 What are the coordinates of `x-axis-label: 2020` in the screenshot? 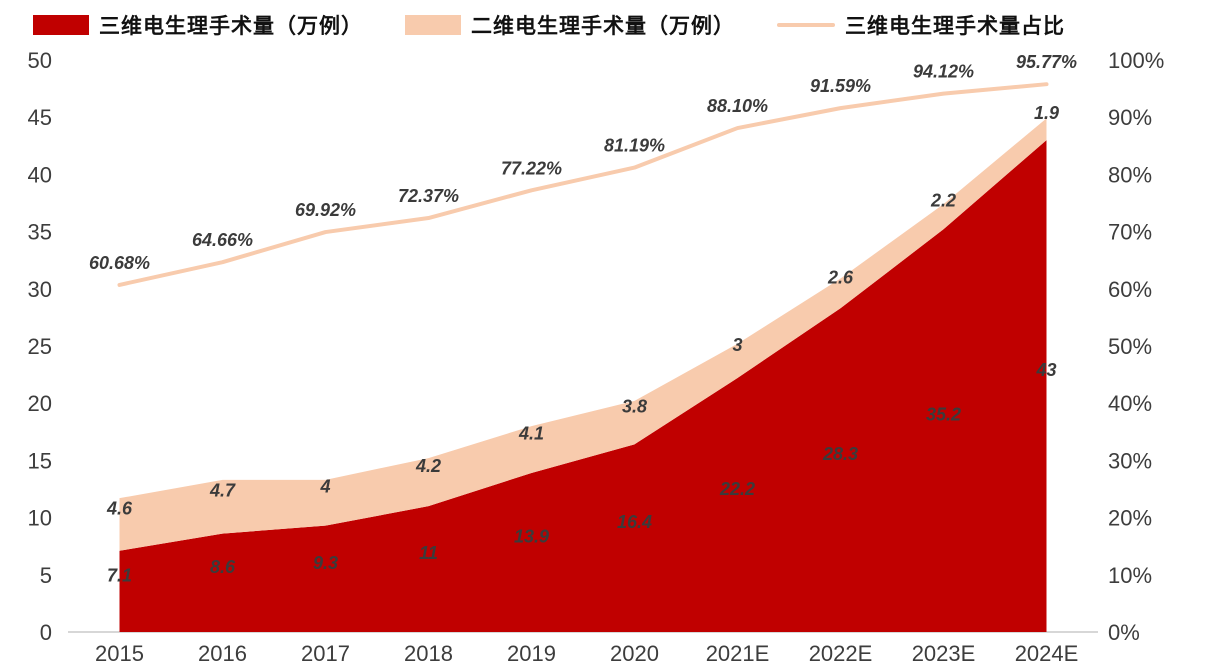 It's located at (634, 653).